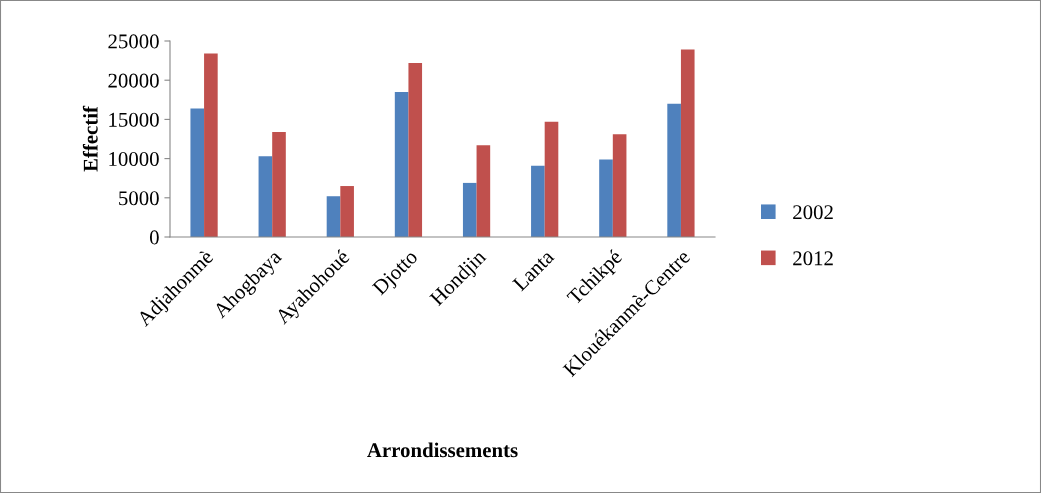 This screenshot has height=493, width=1041. Describe the element at coordinates (139, 198) in the screenshot. I see `y-tick-label: 5000` at that location.